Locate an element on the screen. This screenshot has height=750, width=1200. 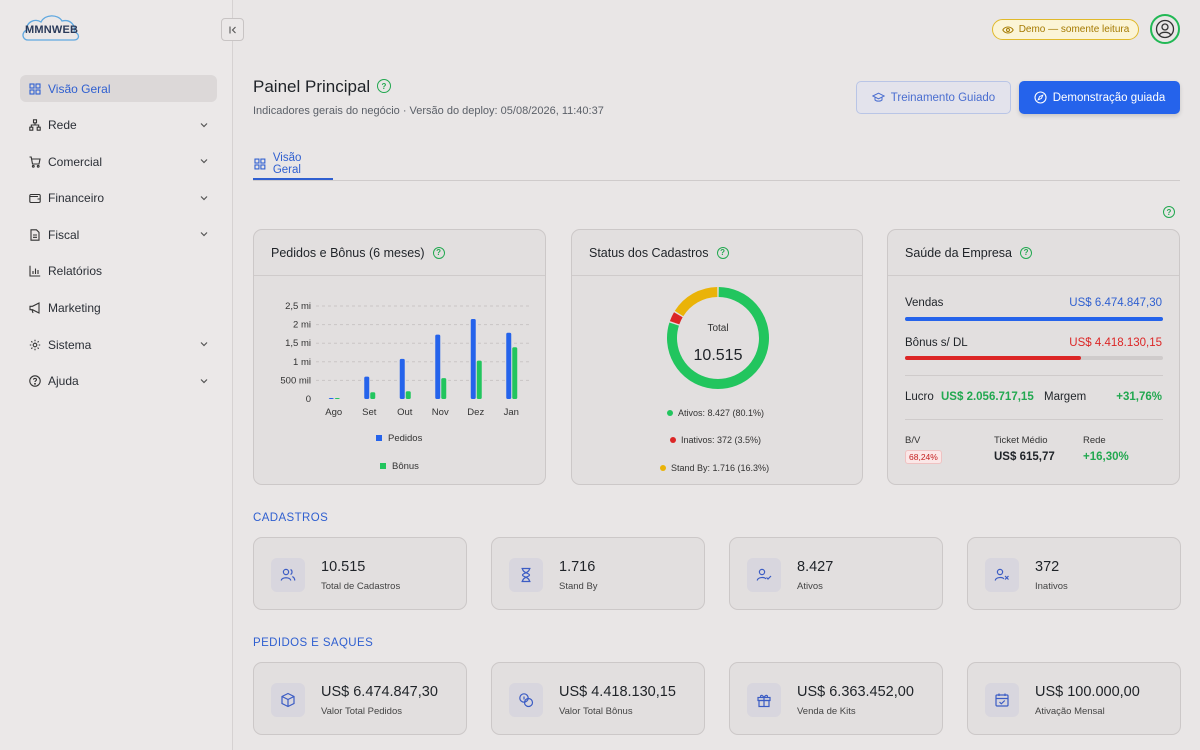
help-circle-icon is located at coordinates (34, 381).